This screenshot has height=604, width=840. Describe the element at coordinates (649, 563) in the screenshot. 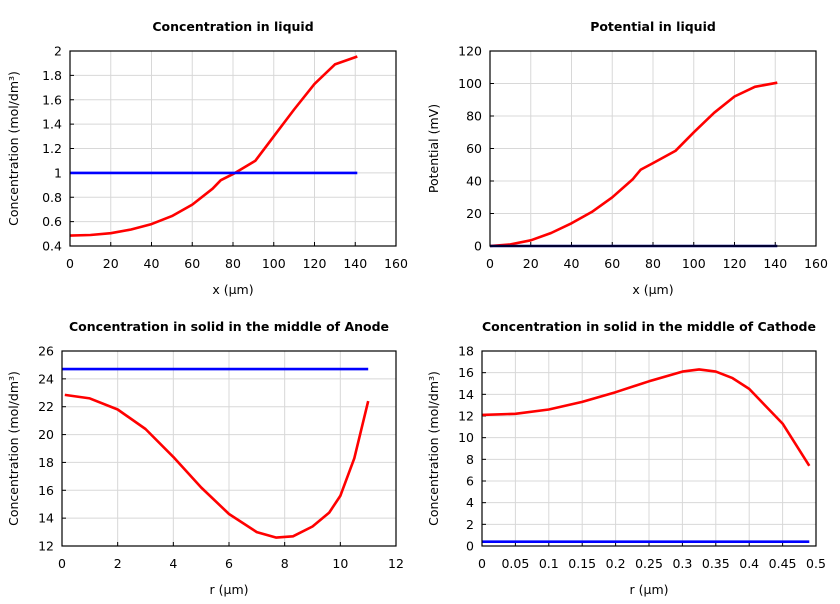

I see `x-tick-label: 0.25` at that location.